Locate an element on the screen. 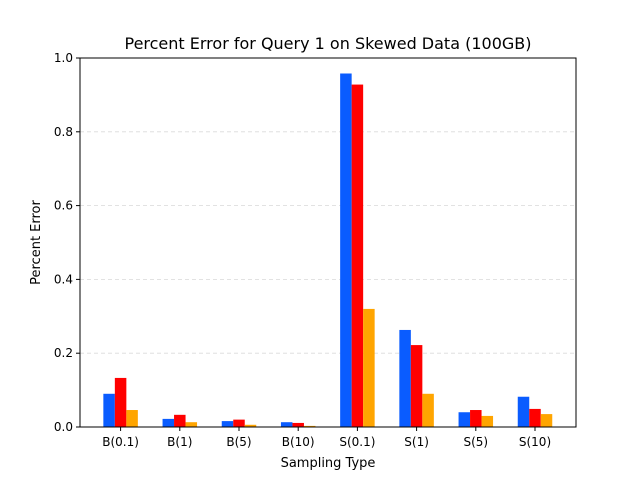 This screenshot has height=480, width=640. bar-B(5)-series-1 is located at coordinates (227, 424).